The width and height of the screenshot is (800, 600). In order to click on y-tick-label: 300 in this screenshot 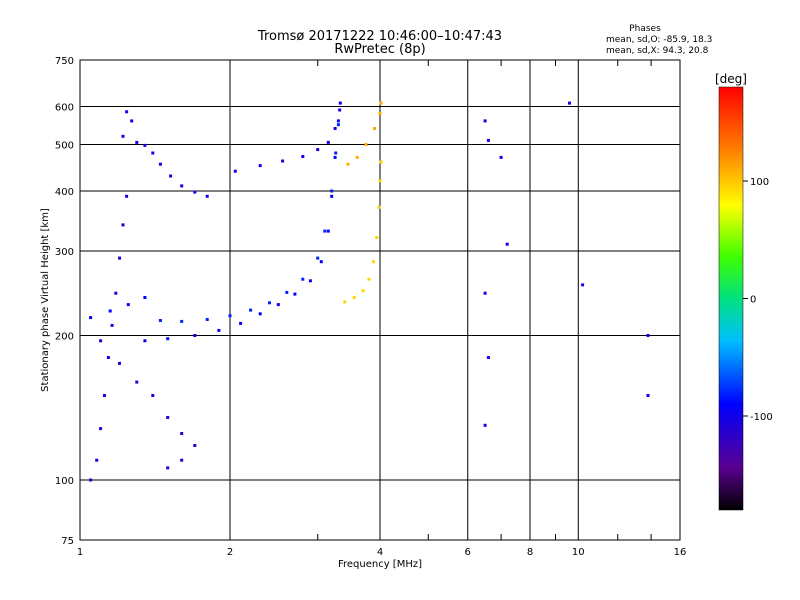, I will do `click(64, 252)`.